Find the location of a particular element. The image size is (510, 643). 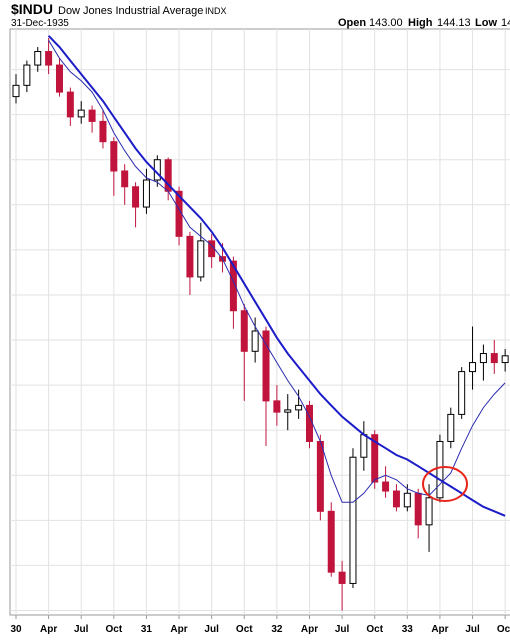

date: 31-Dec-1935 is located at coordinates (40, 23).